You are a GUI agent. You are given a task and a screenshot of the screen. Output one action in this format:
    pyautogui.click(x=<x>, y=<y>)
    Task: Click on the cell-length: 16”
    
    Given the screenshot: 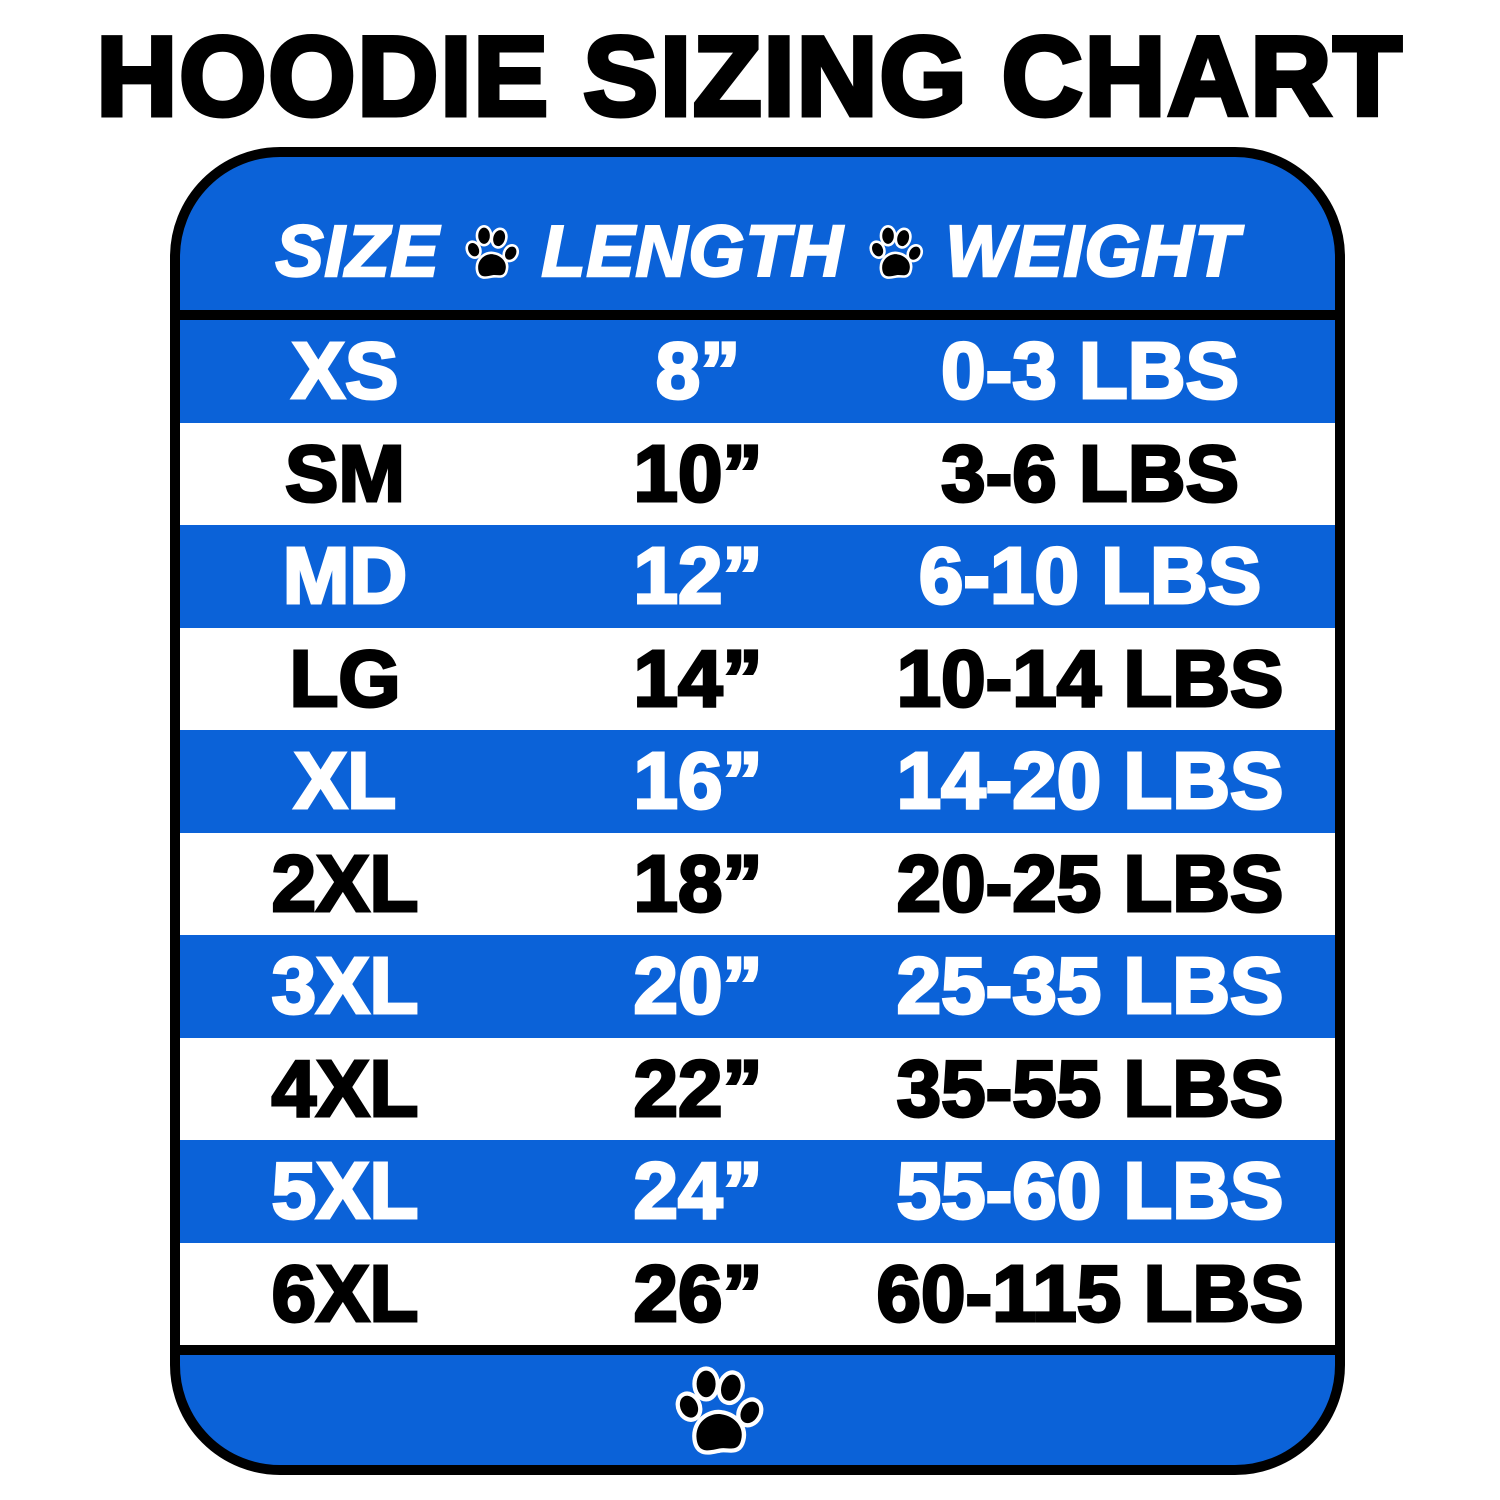 What is the action you would take?
    pyautogui.click(x=698, y=781)
    